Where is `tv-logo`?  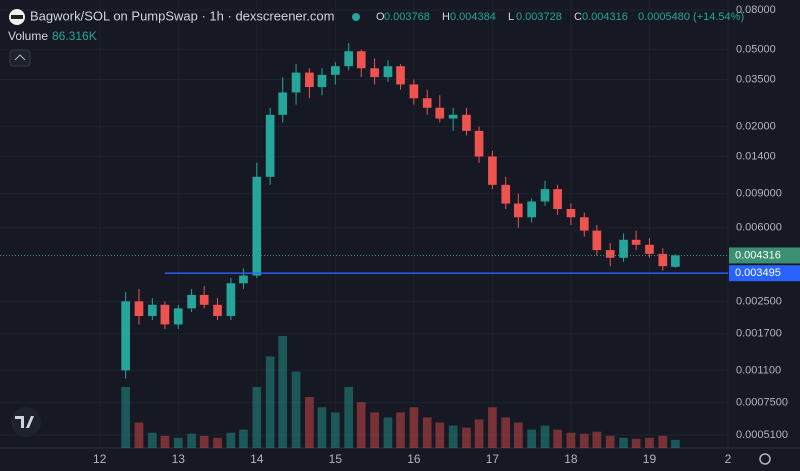
tv-logo is located at coordinates (26, 422).